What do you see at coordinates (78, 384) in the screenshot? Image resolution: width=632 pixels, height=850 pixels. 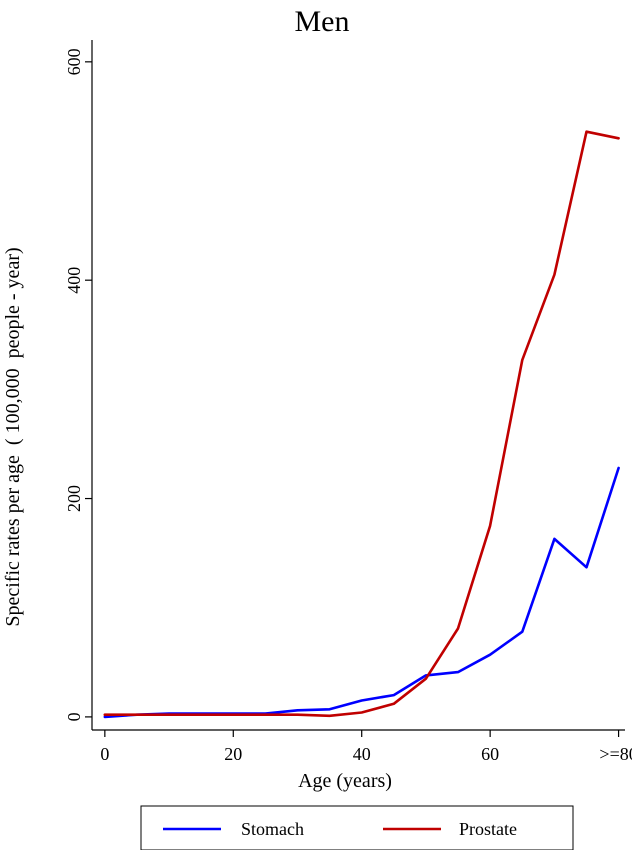 I see `y-ticks: 0 200 400 600` at bounding box center [78, 384].